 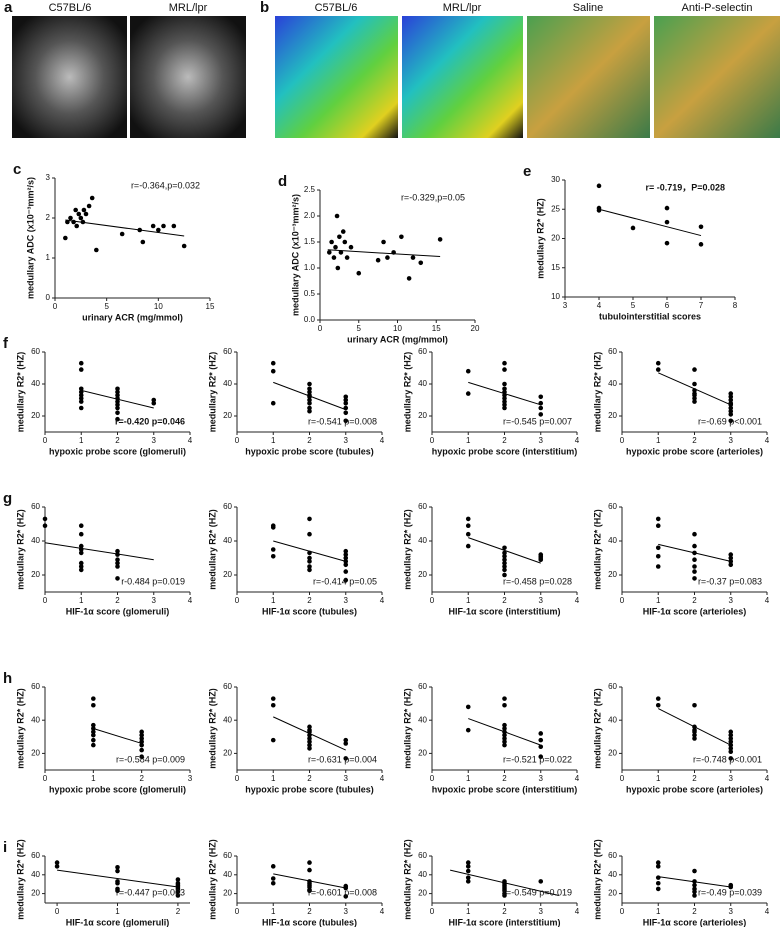 What do you see at coordinates (309, 451) in the screenshot?
I see `x-axis-title: hypoxic probe score (tubules)` at bounding box center [309, 451].